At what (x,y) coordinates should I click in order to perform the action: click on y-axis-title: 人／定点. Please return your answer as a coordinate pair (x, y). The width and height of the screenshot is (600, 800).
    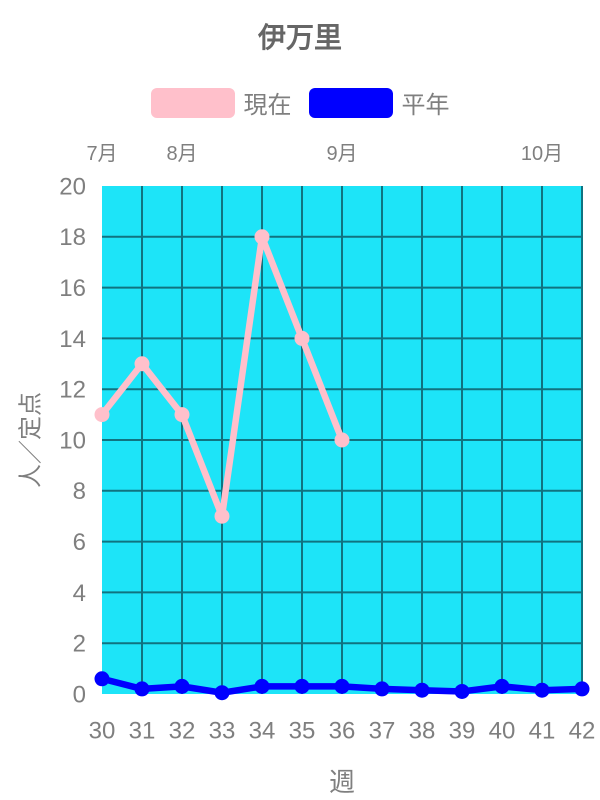
    Looking at the image, I should click on (31, 440).